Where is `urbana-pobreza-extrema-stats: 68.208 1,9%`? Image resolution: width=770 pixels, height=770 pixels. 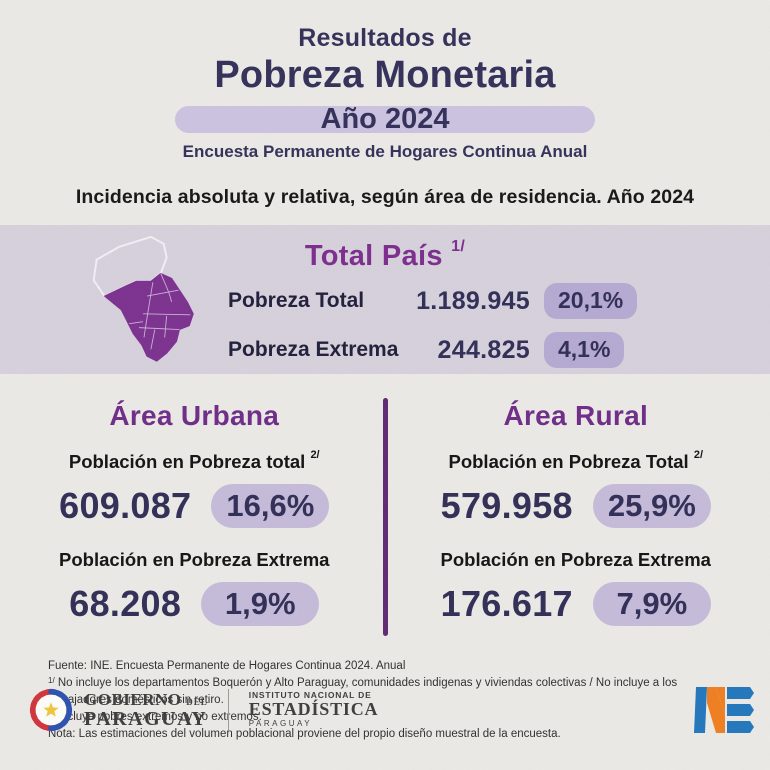 urbana-pobreza-extrema-stats: 68.208 1,9% is located at coordinates (194, 604).